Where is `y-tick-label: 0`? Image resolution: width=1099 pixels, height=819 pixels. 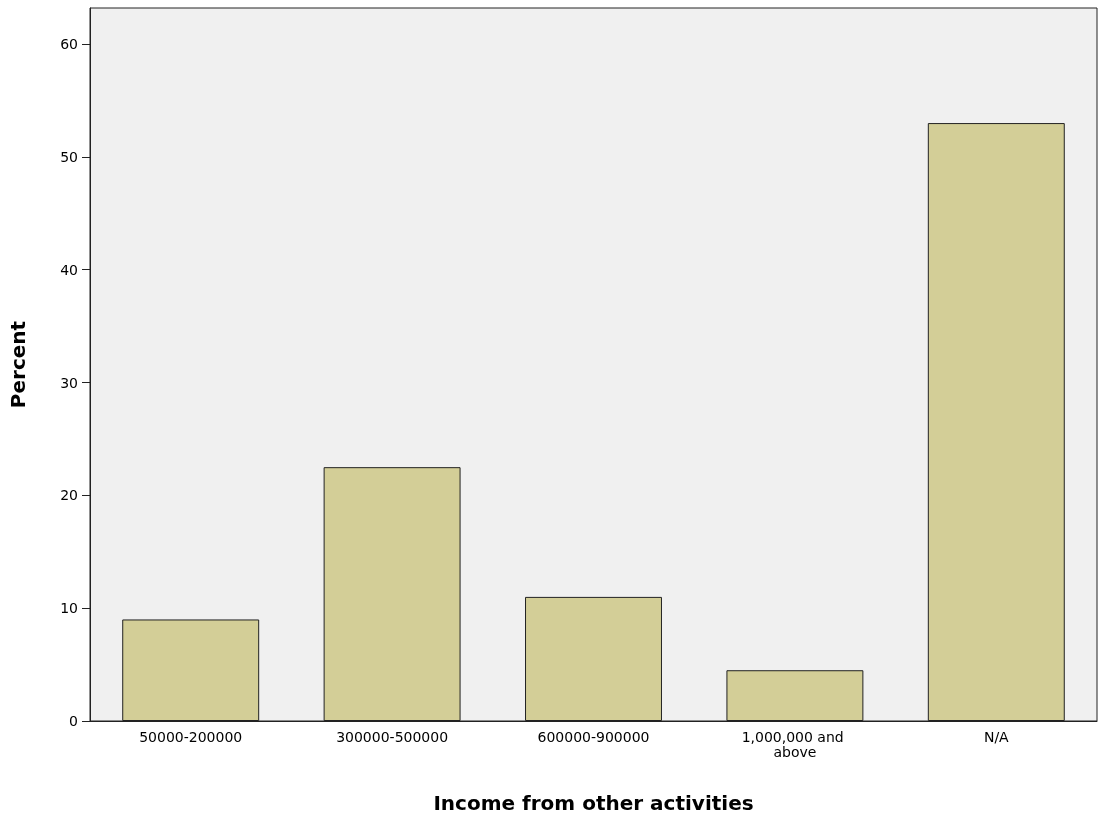
y-tick-label: 0 is located at coordinates (73, 721).